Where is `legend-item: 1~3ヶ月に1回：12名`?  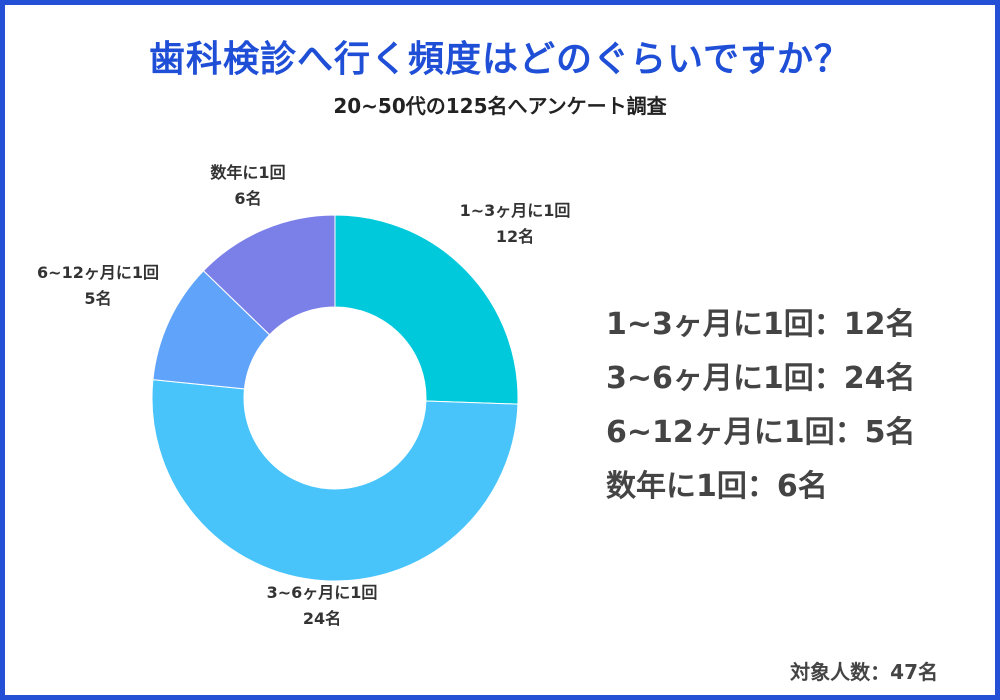 legend-item: 1~3ヶ月に1回：12名 is located at coordinates (761, 324).